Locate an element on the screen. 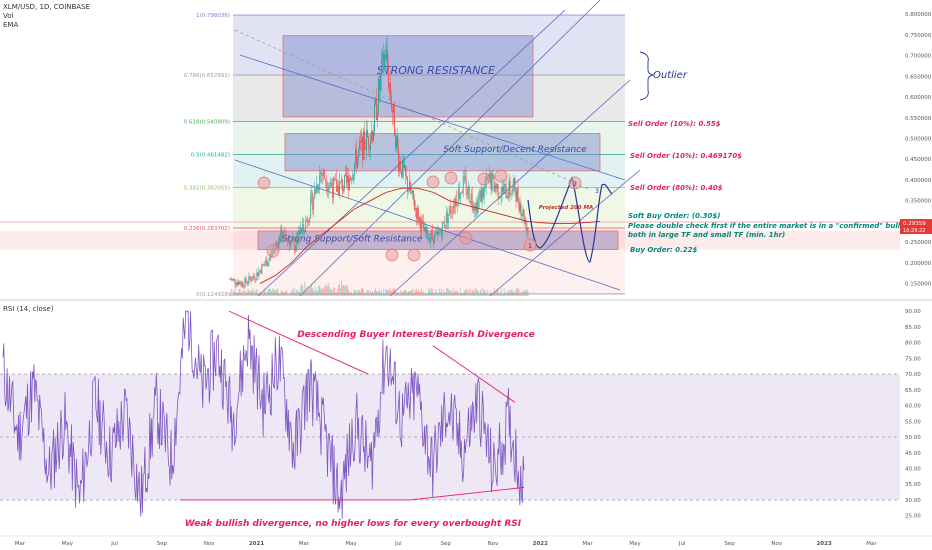 The image size is (932, 550). rsi-tick-label: 70.00 is located at coordinates (913, 375).